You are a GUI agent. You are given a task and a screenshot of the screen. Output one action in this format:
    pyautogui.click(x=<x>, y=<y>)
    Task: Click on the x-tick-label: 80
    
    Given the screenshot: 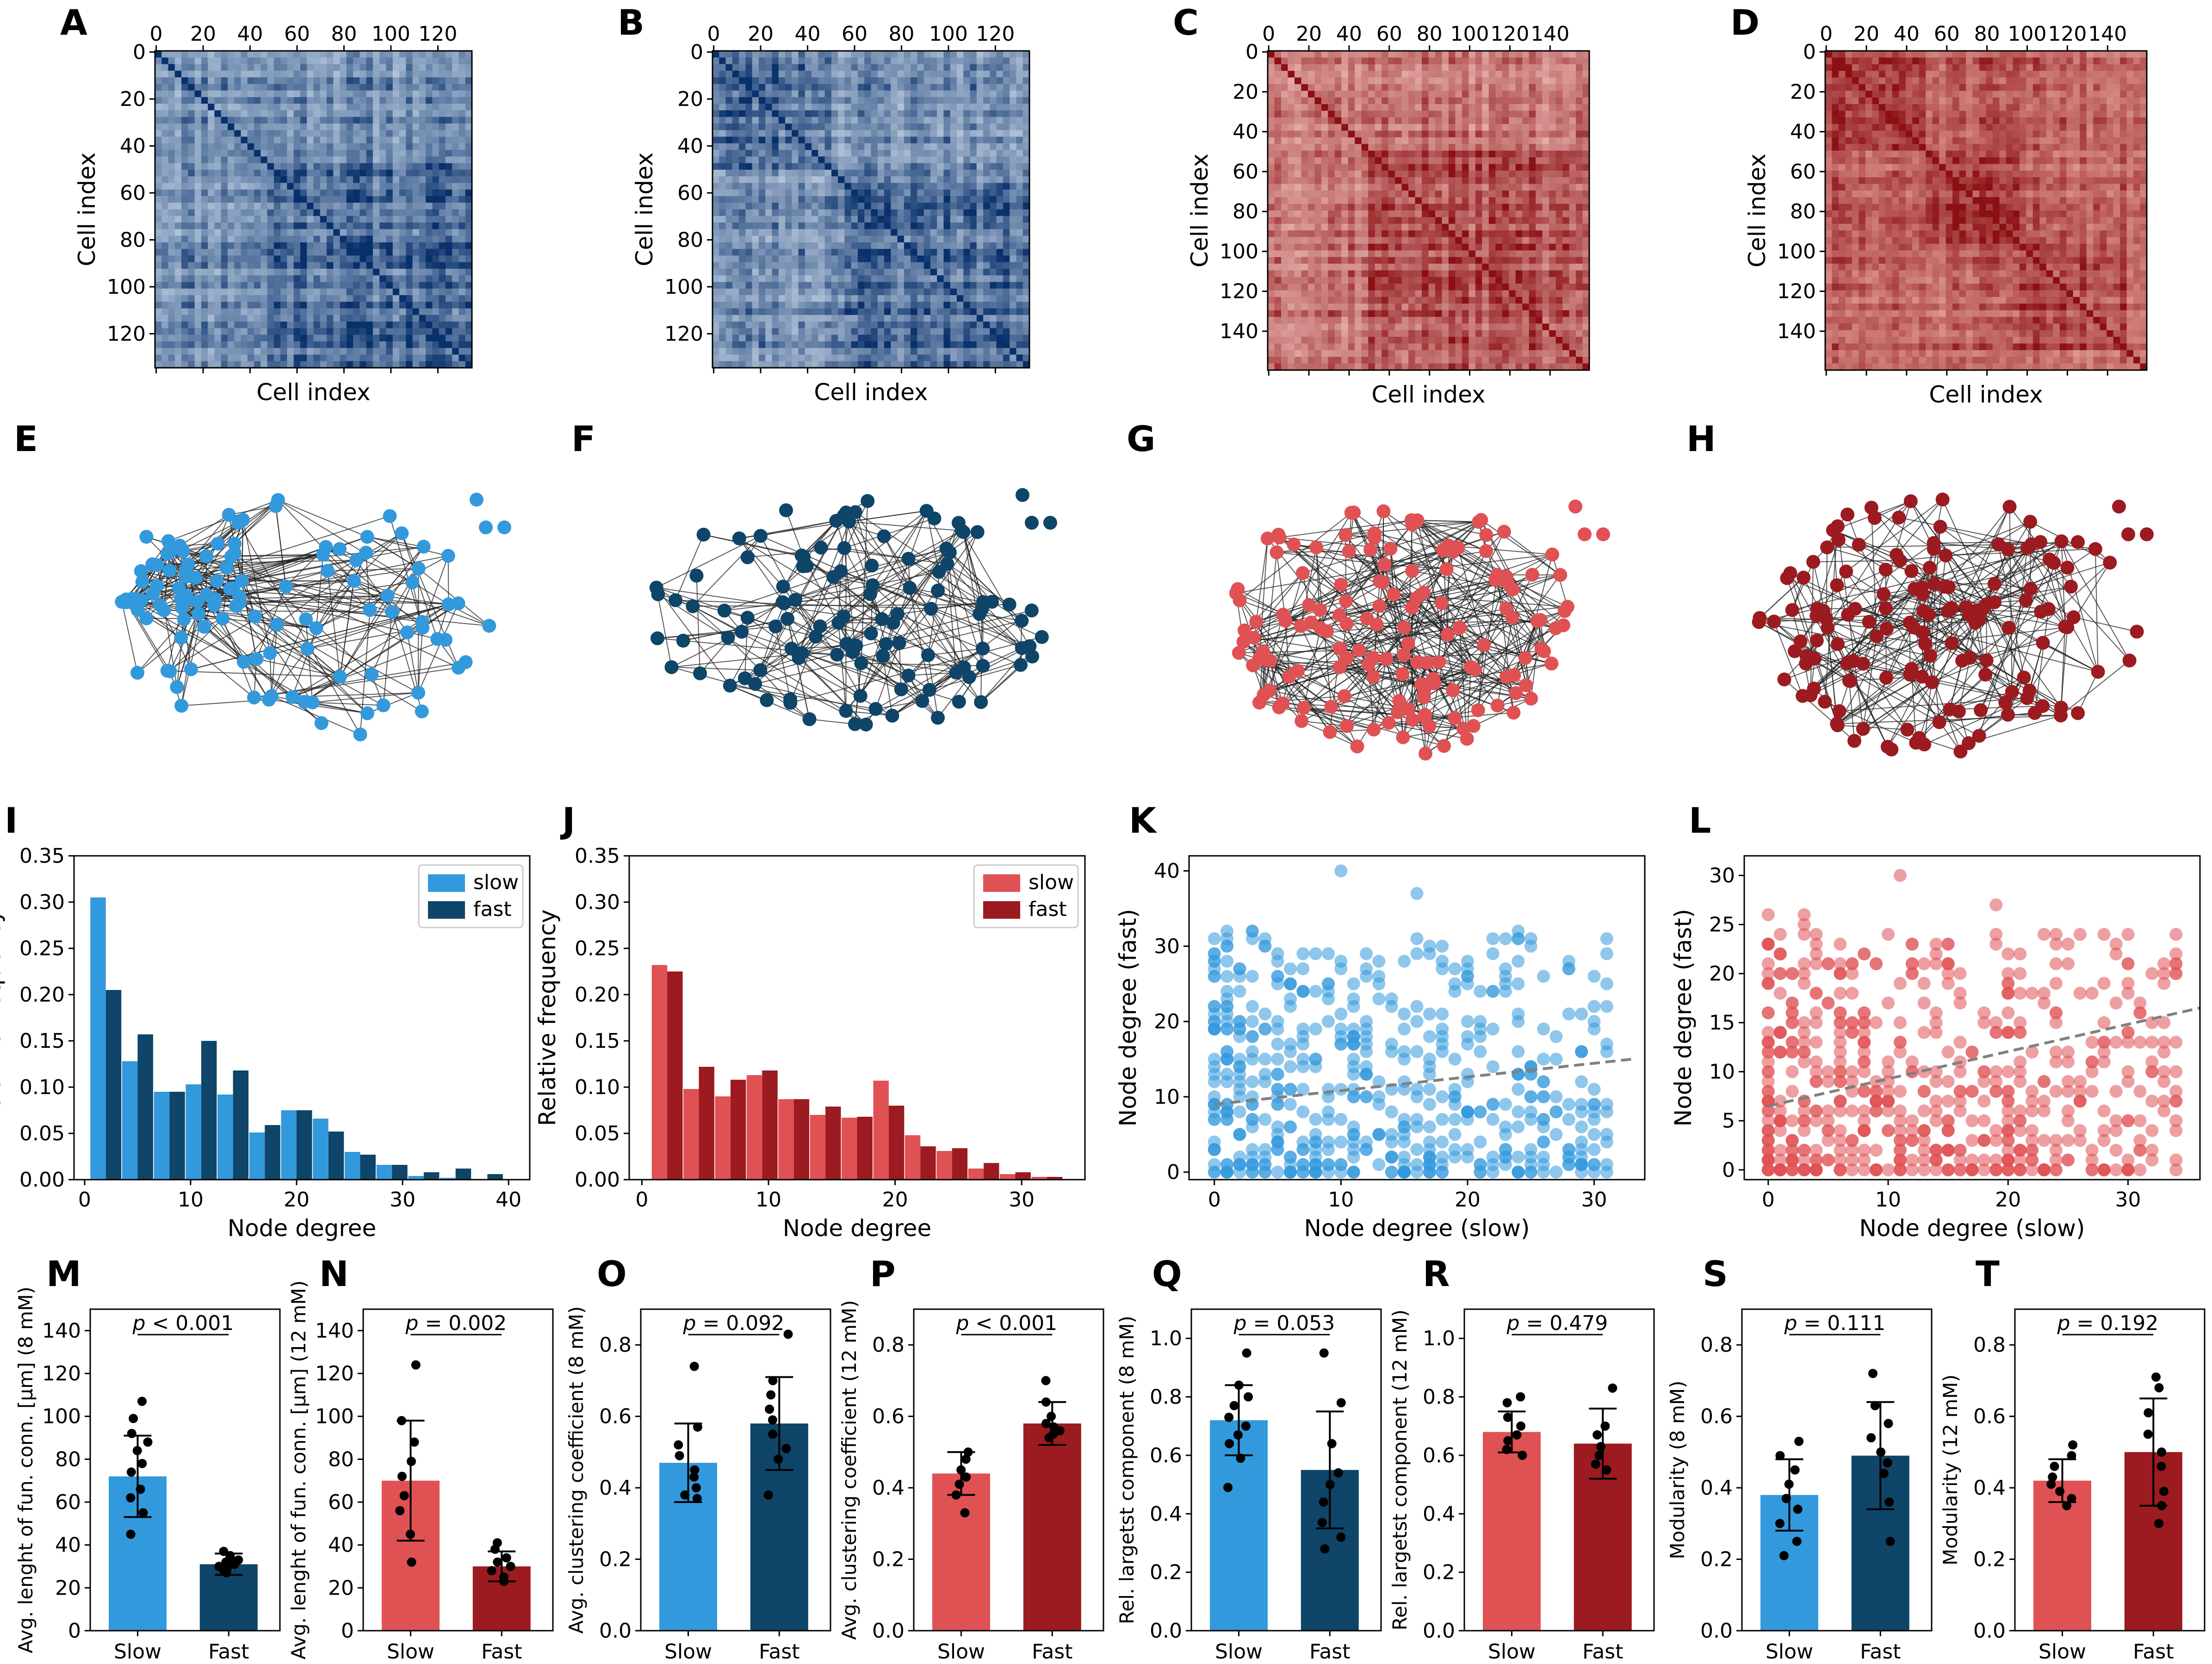 What is the action you would take?
    pyautogui.click(x=901, y=34)
    